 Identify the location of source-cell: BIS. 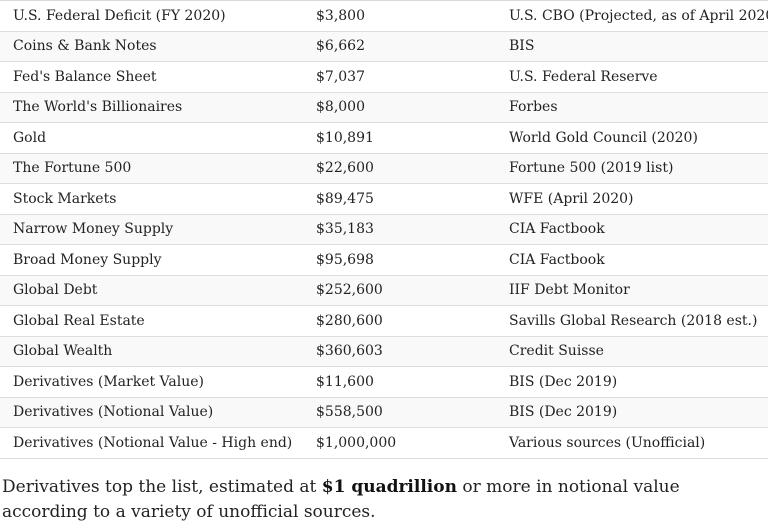
(632, 46).